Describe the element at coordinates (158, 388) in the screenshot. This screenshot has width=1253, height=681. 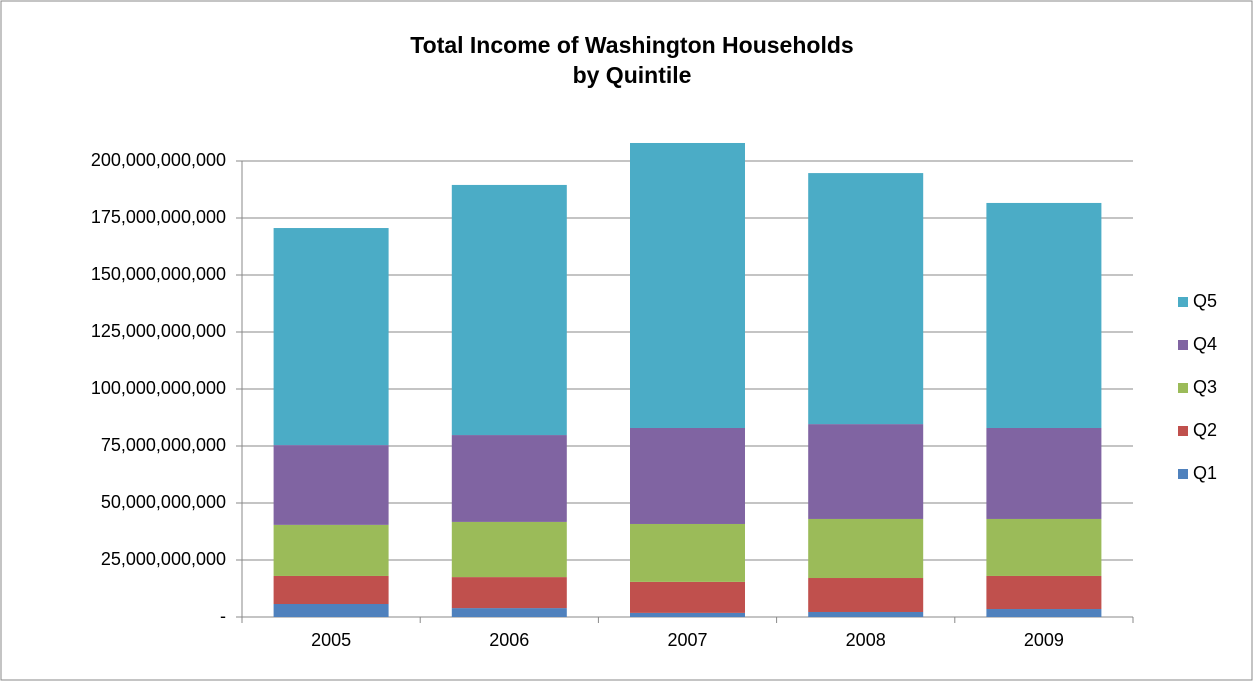
I see `y-tick-label: 100,000,000,000` at that location.